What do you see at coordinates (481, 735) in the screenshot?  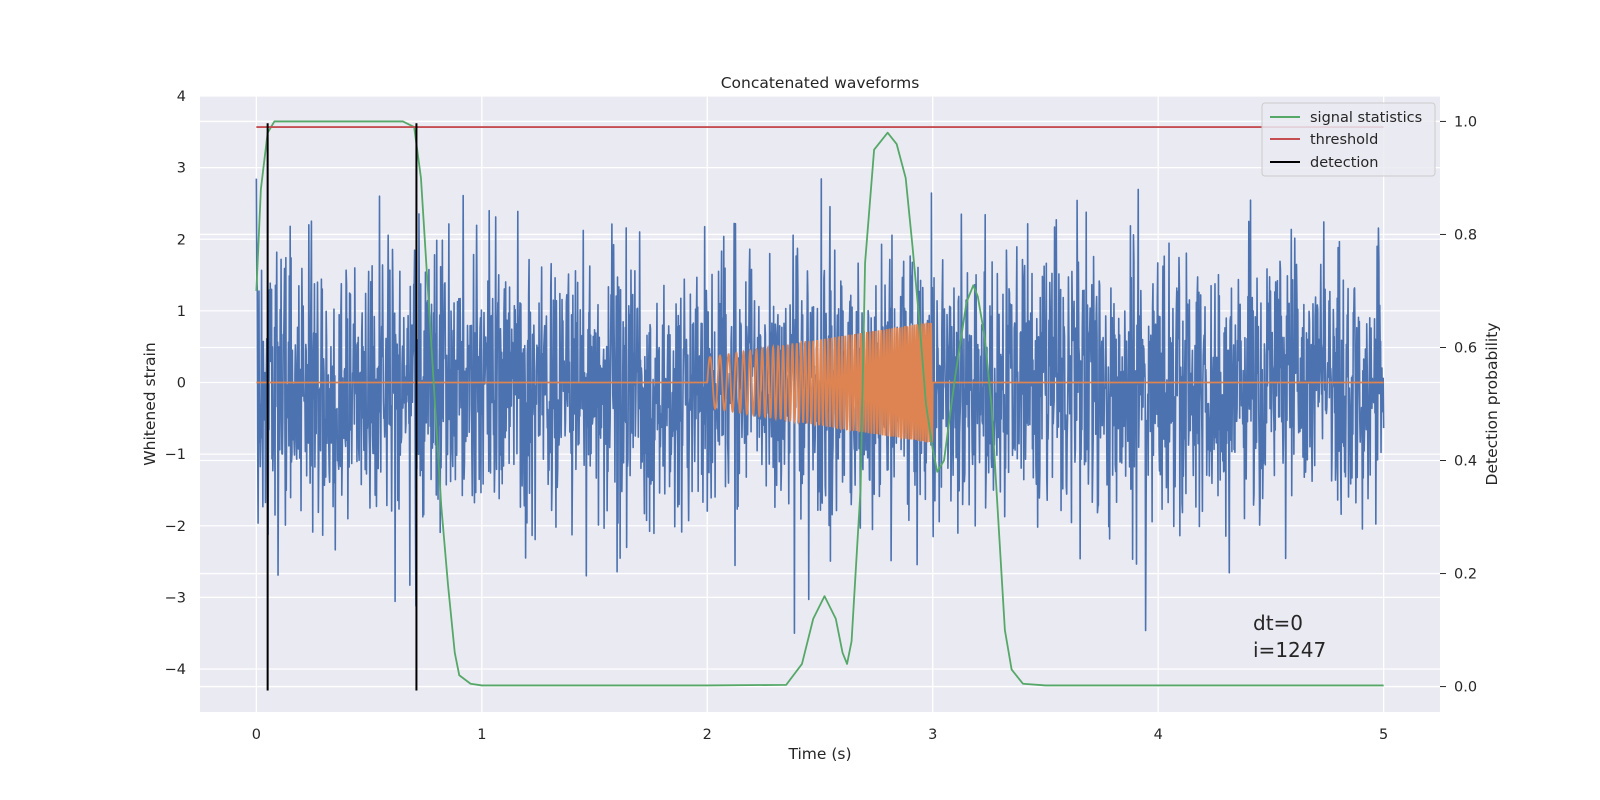 I see `x-tick-label: 1` at bounding box center [481, 735].